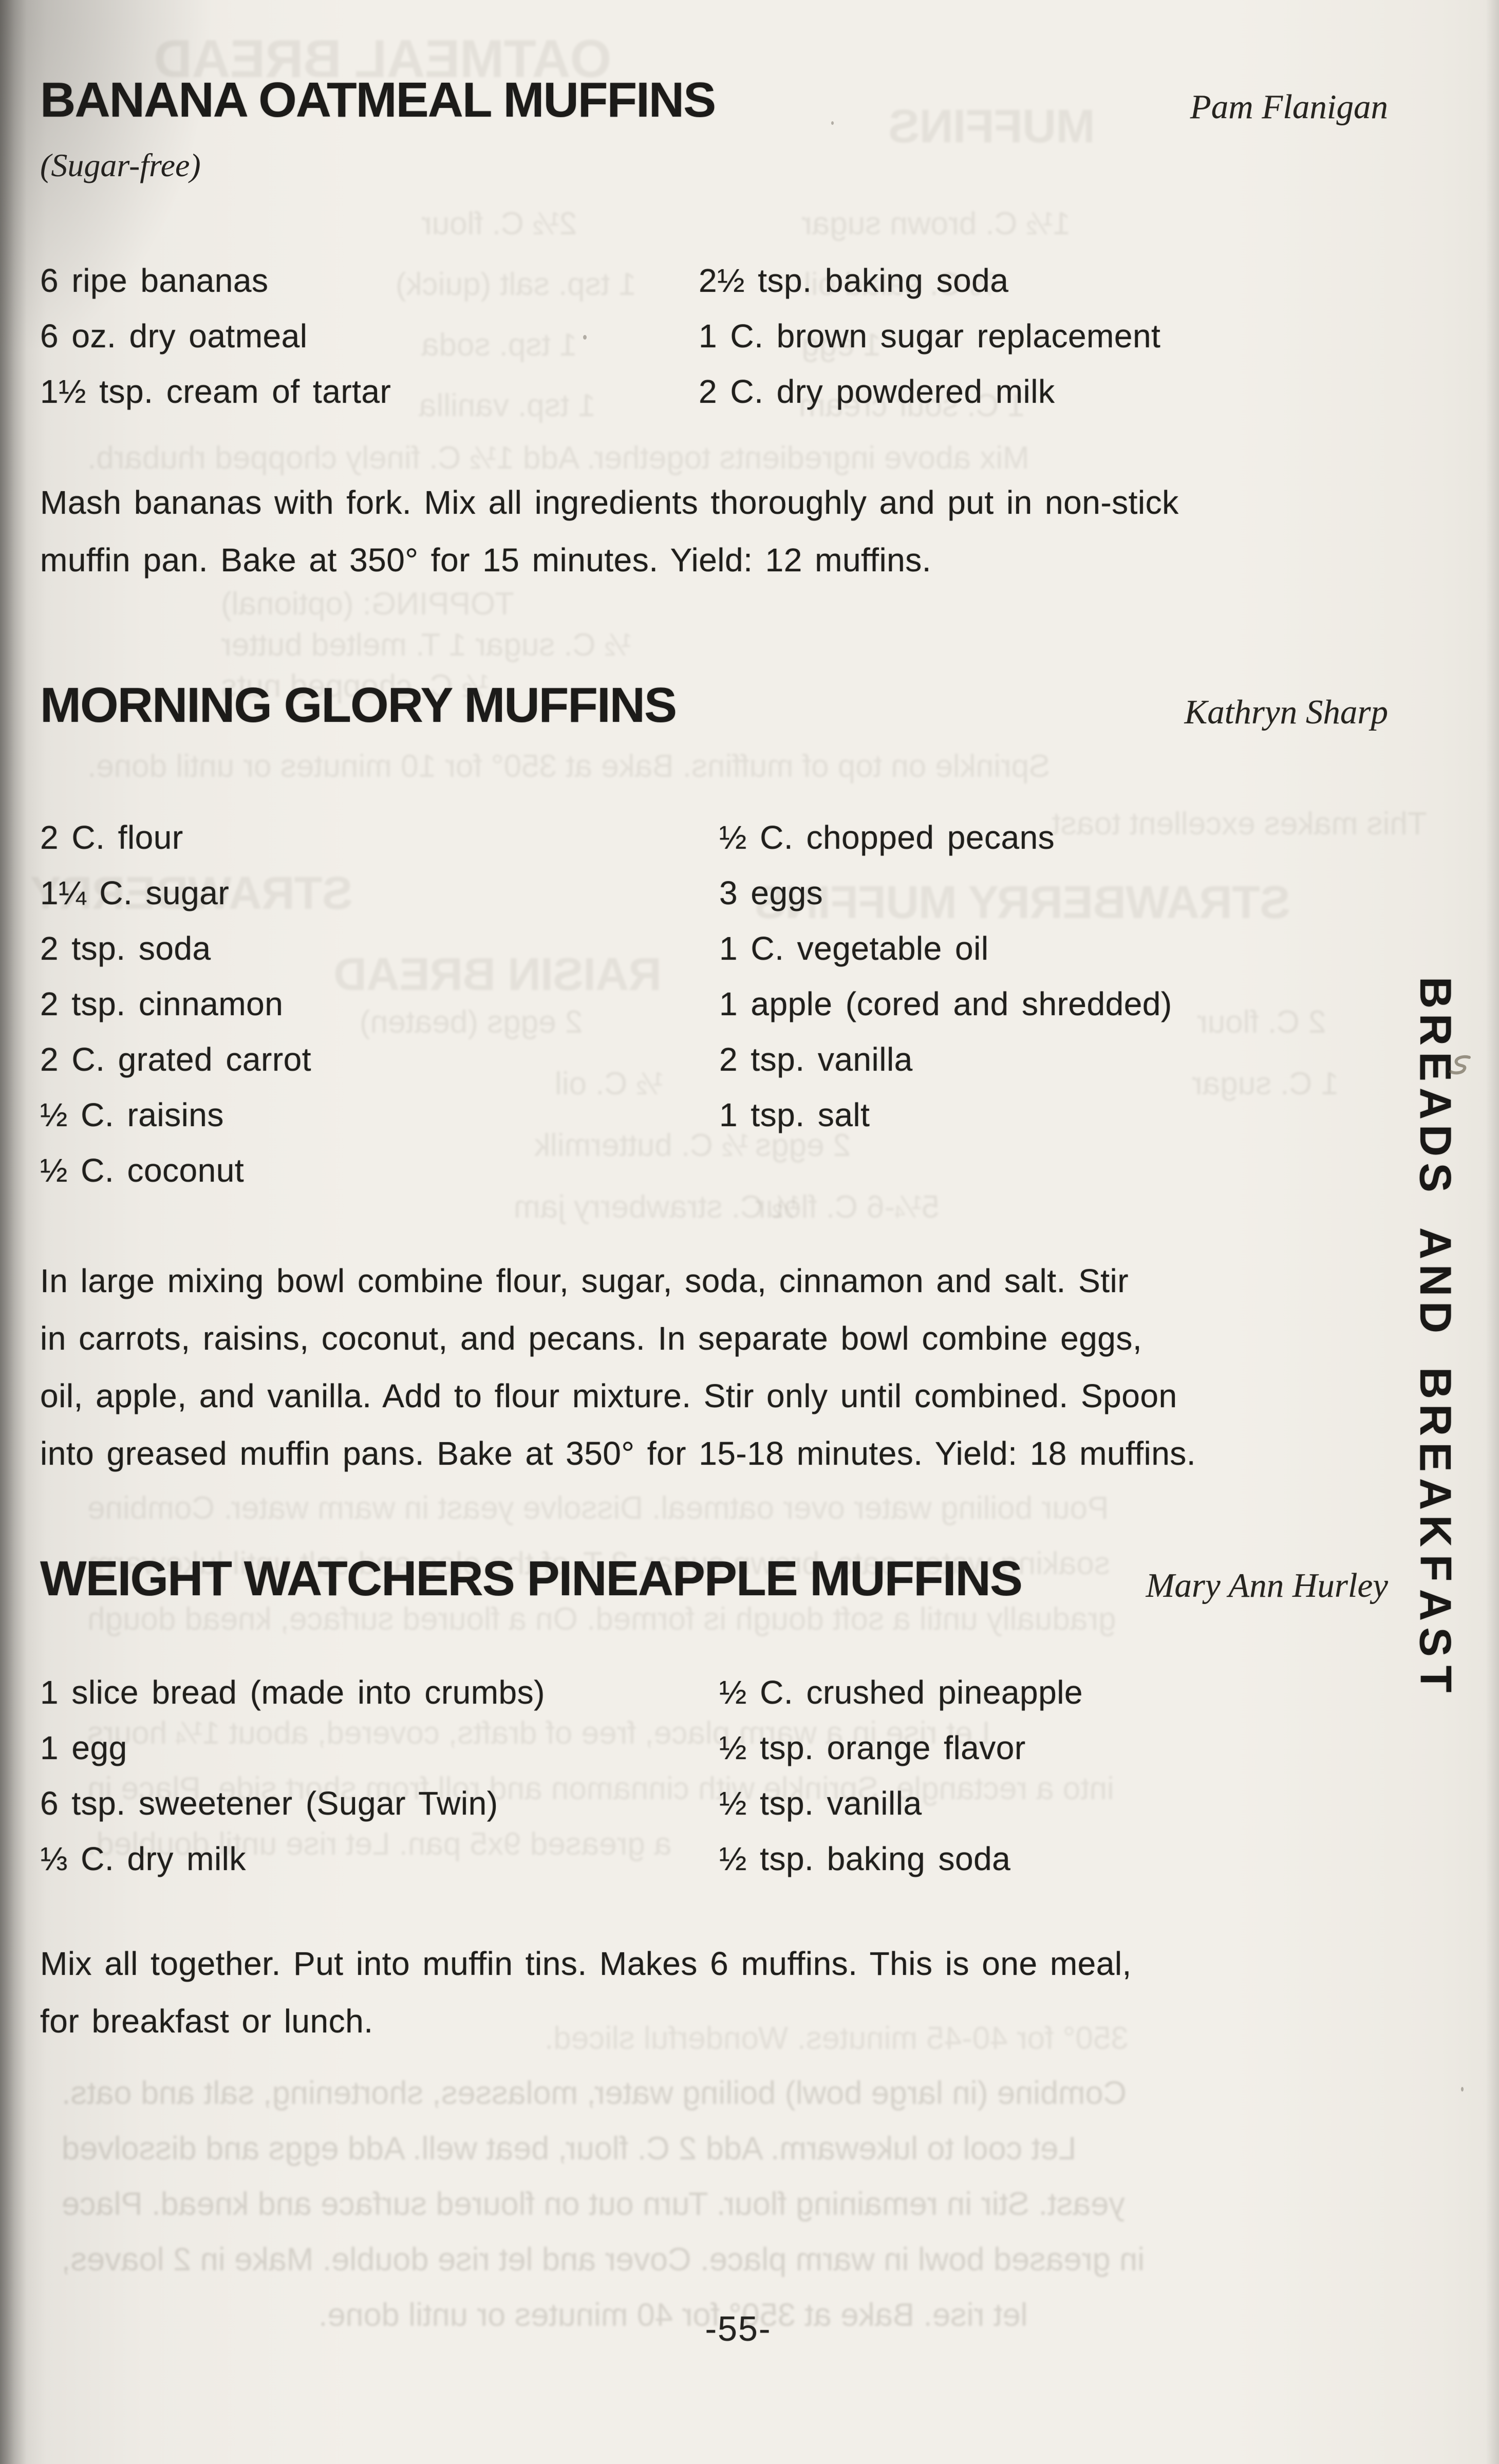  What do you see at coordinates (125, 948) in the screenshot?
I see `ingredient-line: 2 tsp. soda` at bounding box center [125, 948].